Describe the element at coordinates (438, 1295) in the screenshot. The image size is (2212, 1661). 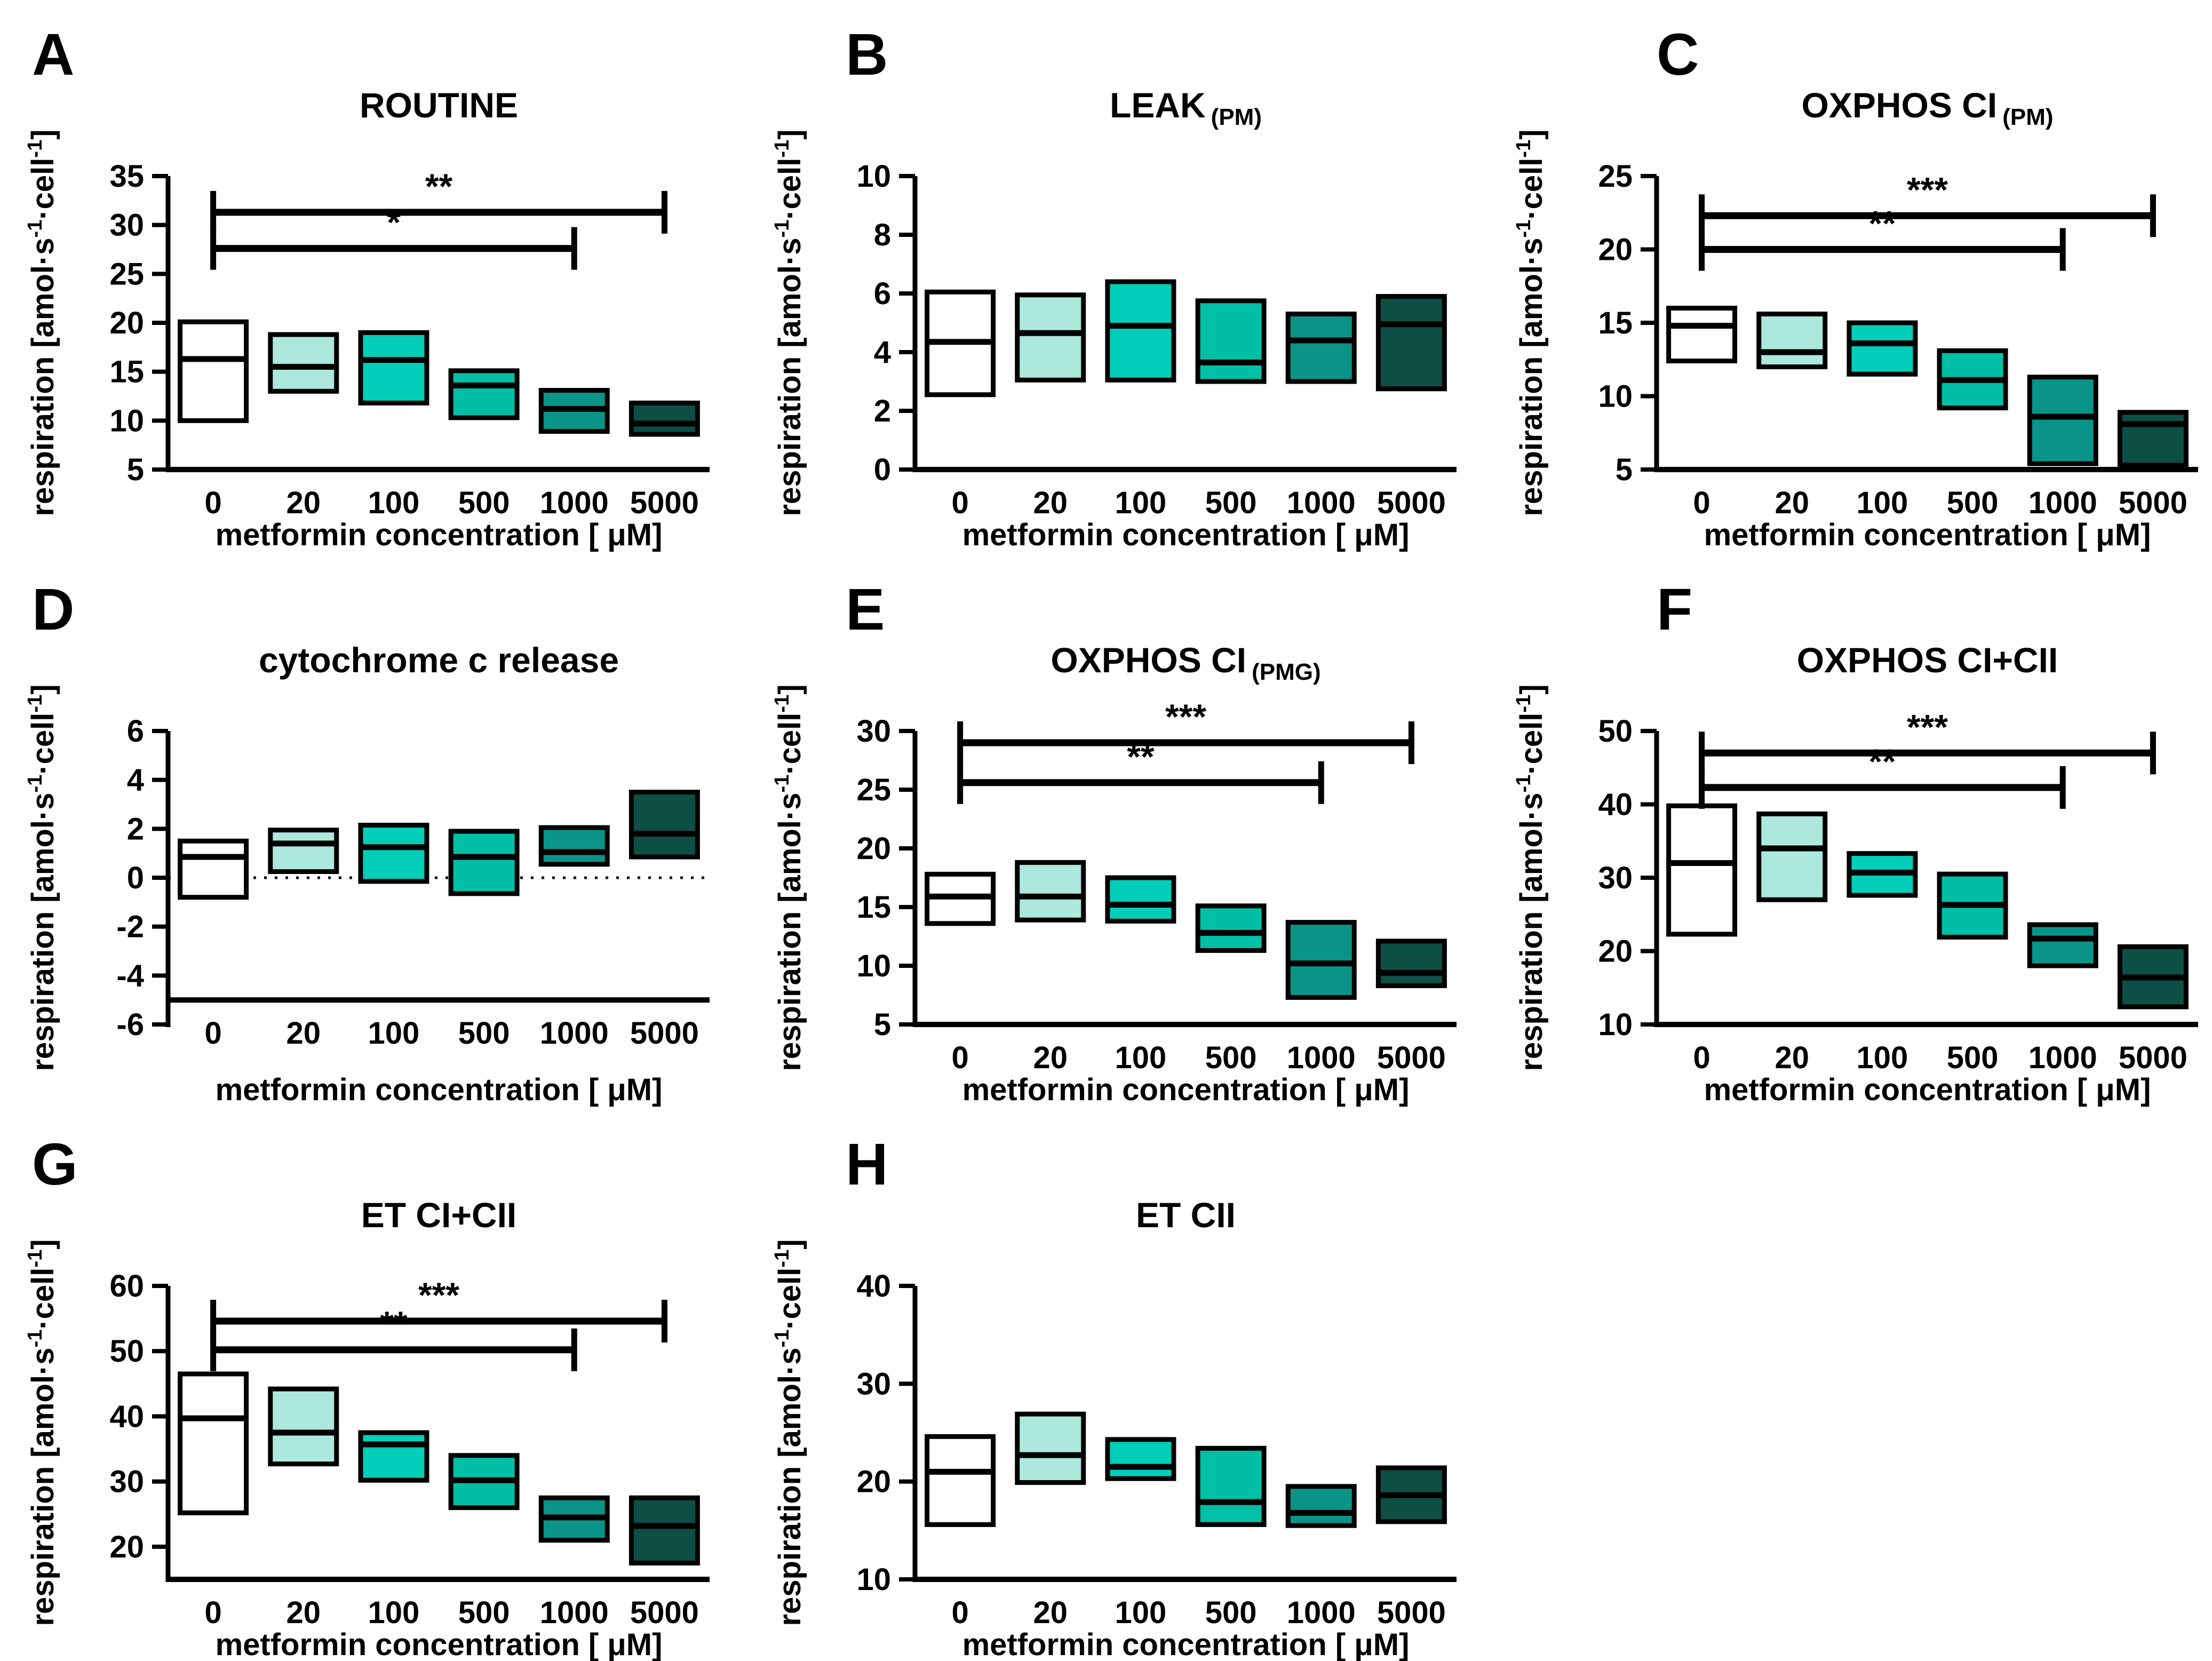
I see `significance-stars: ***` at that location.